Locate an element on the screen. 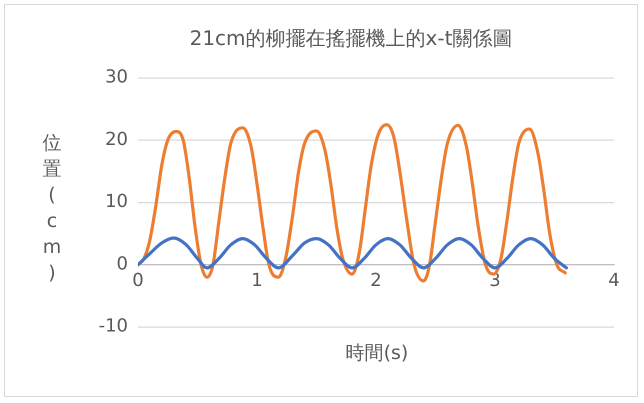  x-tick-label: 1 is located at coordinates (257, 281).